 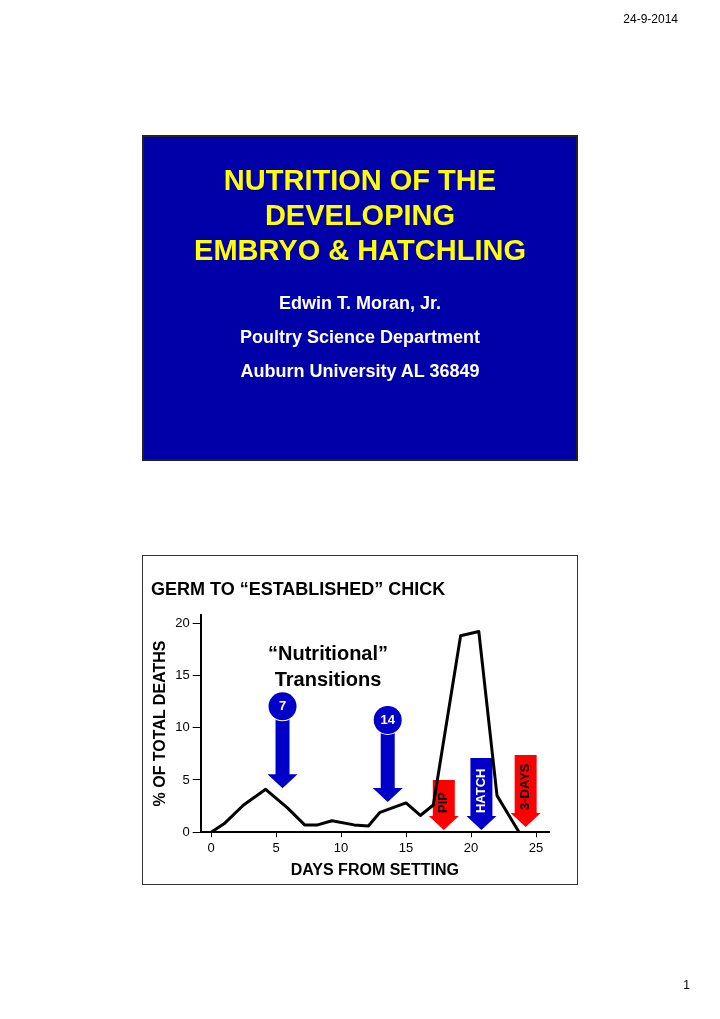 What do you see at coordinates (211, 847) in the screenshot?
I see `x-tick-label: 0` at bounding box center [211, 847].